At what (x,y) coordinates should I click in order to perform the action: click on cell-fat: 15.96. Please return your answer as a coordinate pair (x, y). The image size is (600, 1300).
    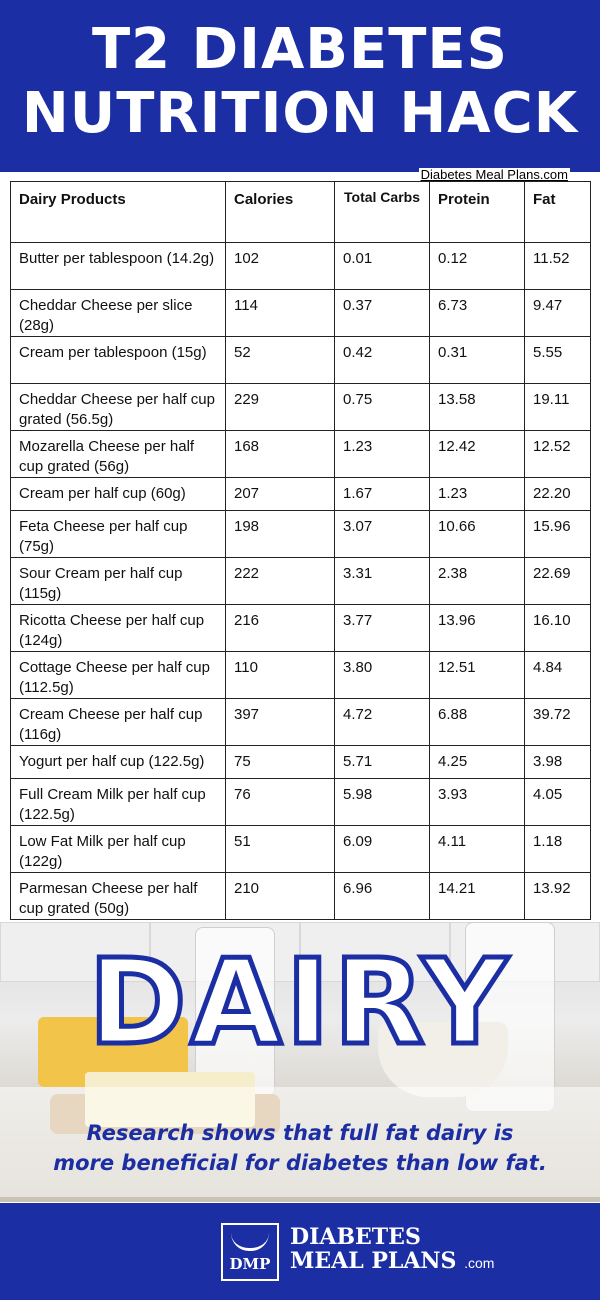
    Looking at the image, I should click on (557, 534).